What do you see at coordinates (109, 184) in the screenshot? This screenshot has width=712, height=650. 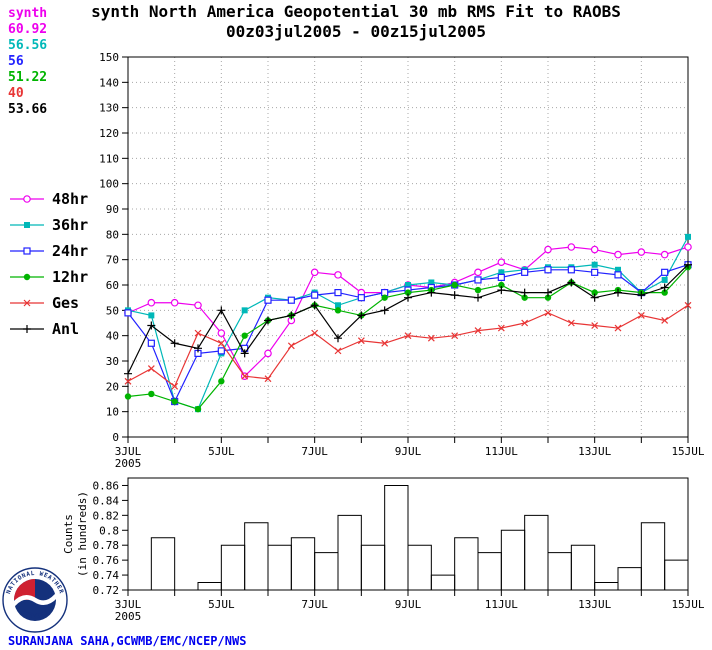 I see `y-tick-label: 100` at bounding box center [109, 184].